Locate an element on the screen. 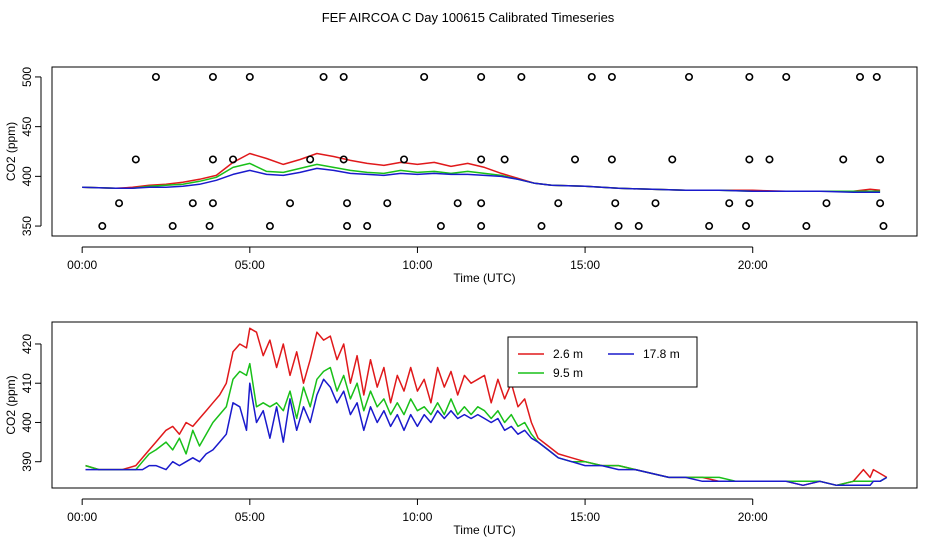 This screenshot has width=936, height=540. legend-label: 2.6 m is located at coordinates (568, 354).